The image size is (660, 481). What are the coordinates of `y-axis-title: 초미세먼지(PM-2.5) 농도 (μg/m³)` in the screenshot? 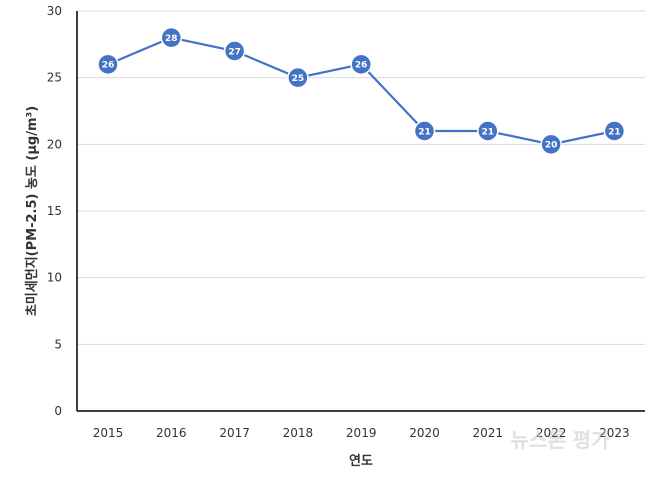 It's located at (32, 211).